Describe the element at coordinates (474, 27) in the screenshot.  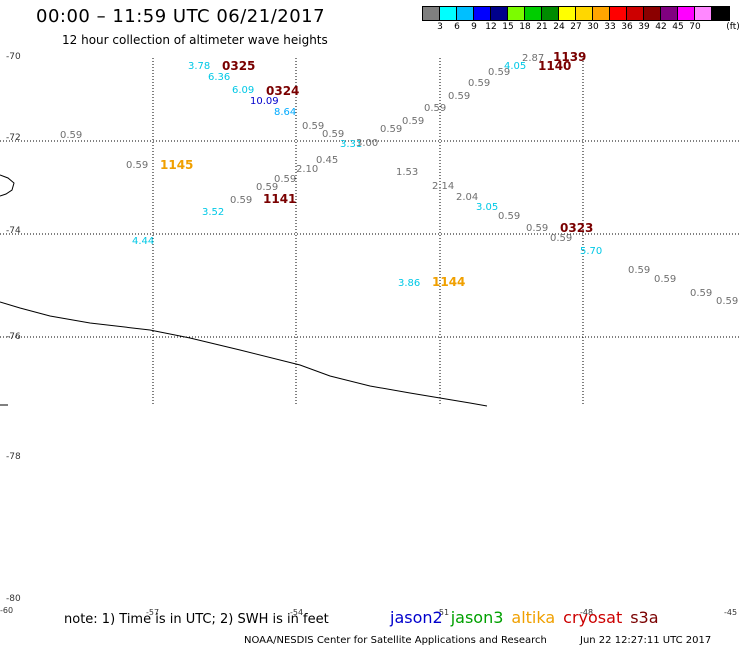
I see `legend-tick-label: 9` at that location.